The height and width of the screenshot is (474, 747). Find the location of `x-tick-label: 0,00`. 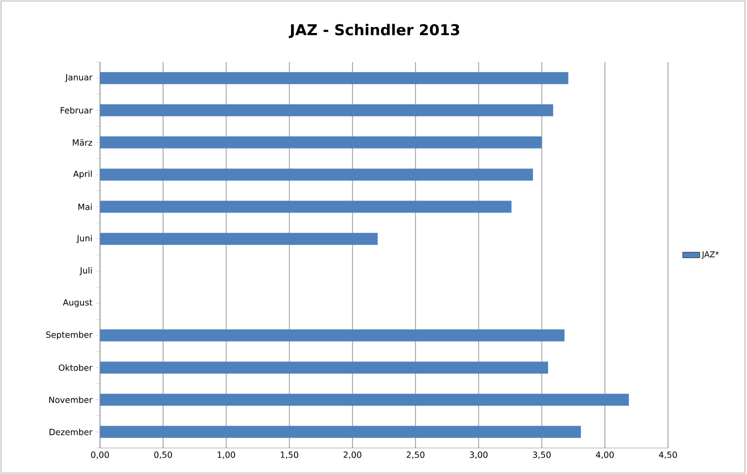

x-tick-label: 0,00 is located at coordinates (100, 455).